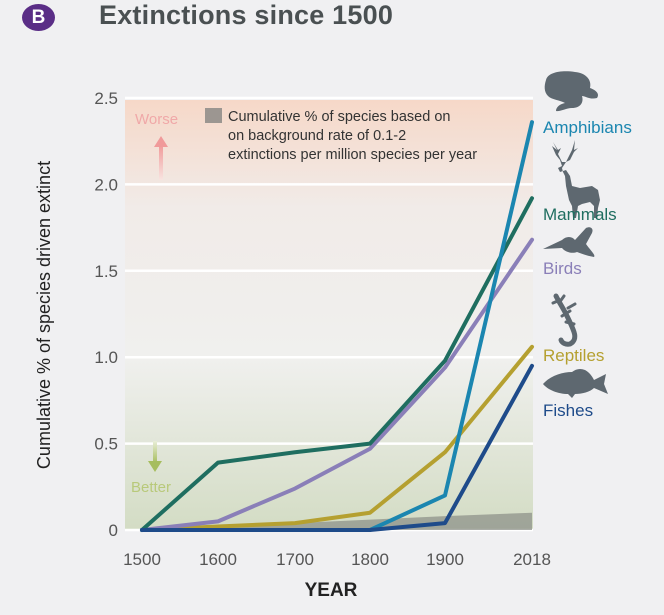 The width and height of the screenshot is (664, 615). I want to click on fish-icon, so click(575, 383).